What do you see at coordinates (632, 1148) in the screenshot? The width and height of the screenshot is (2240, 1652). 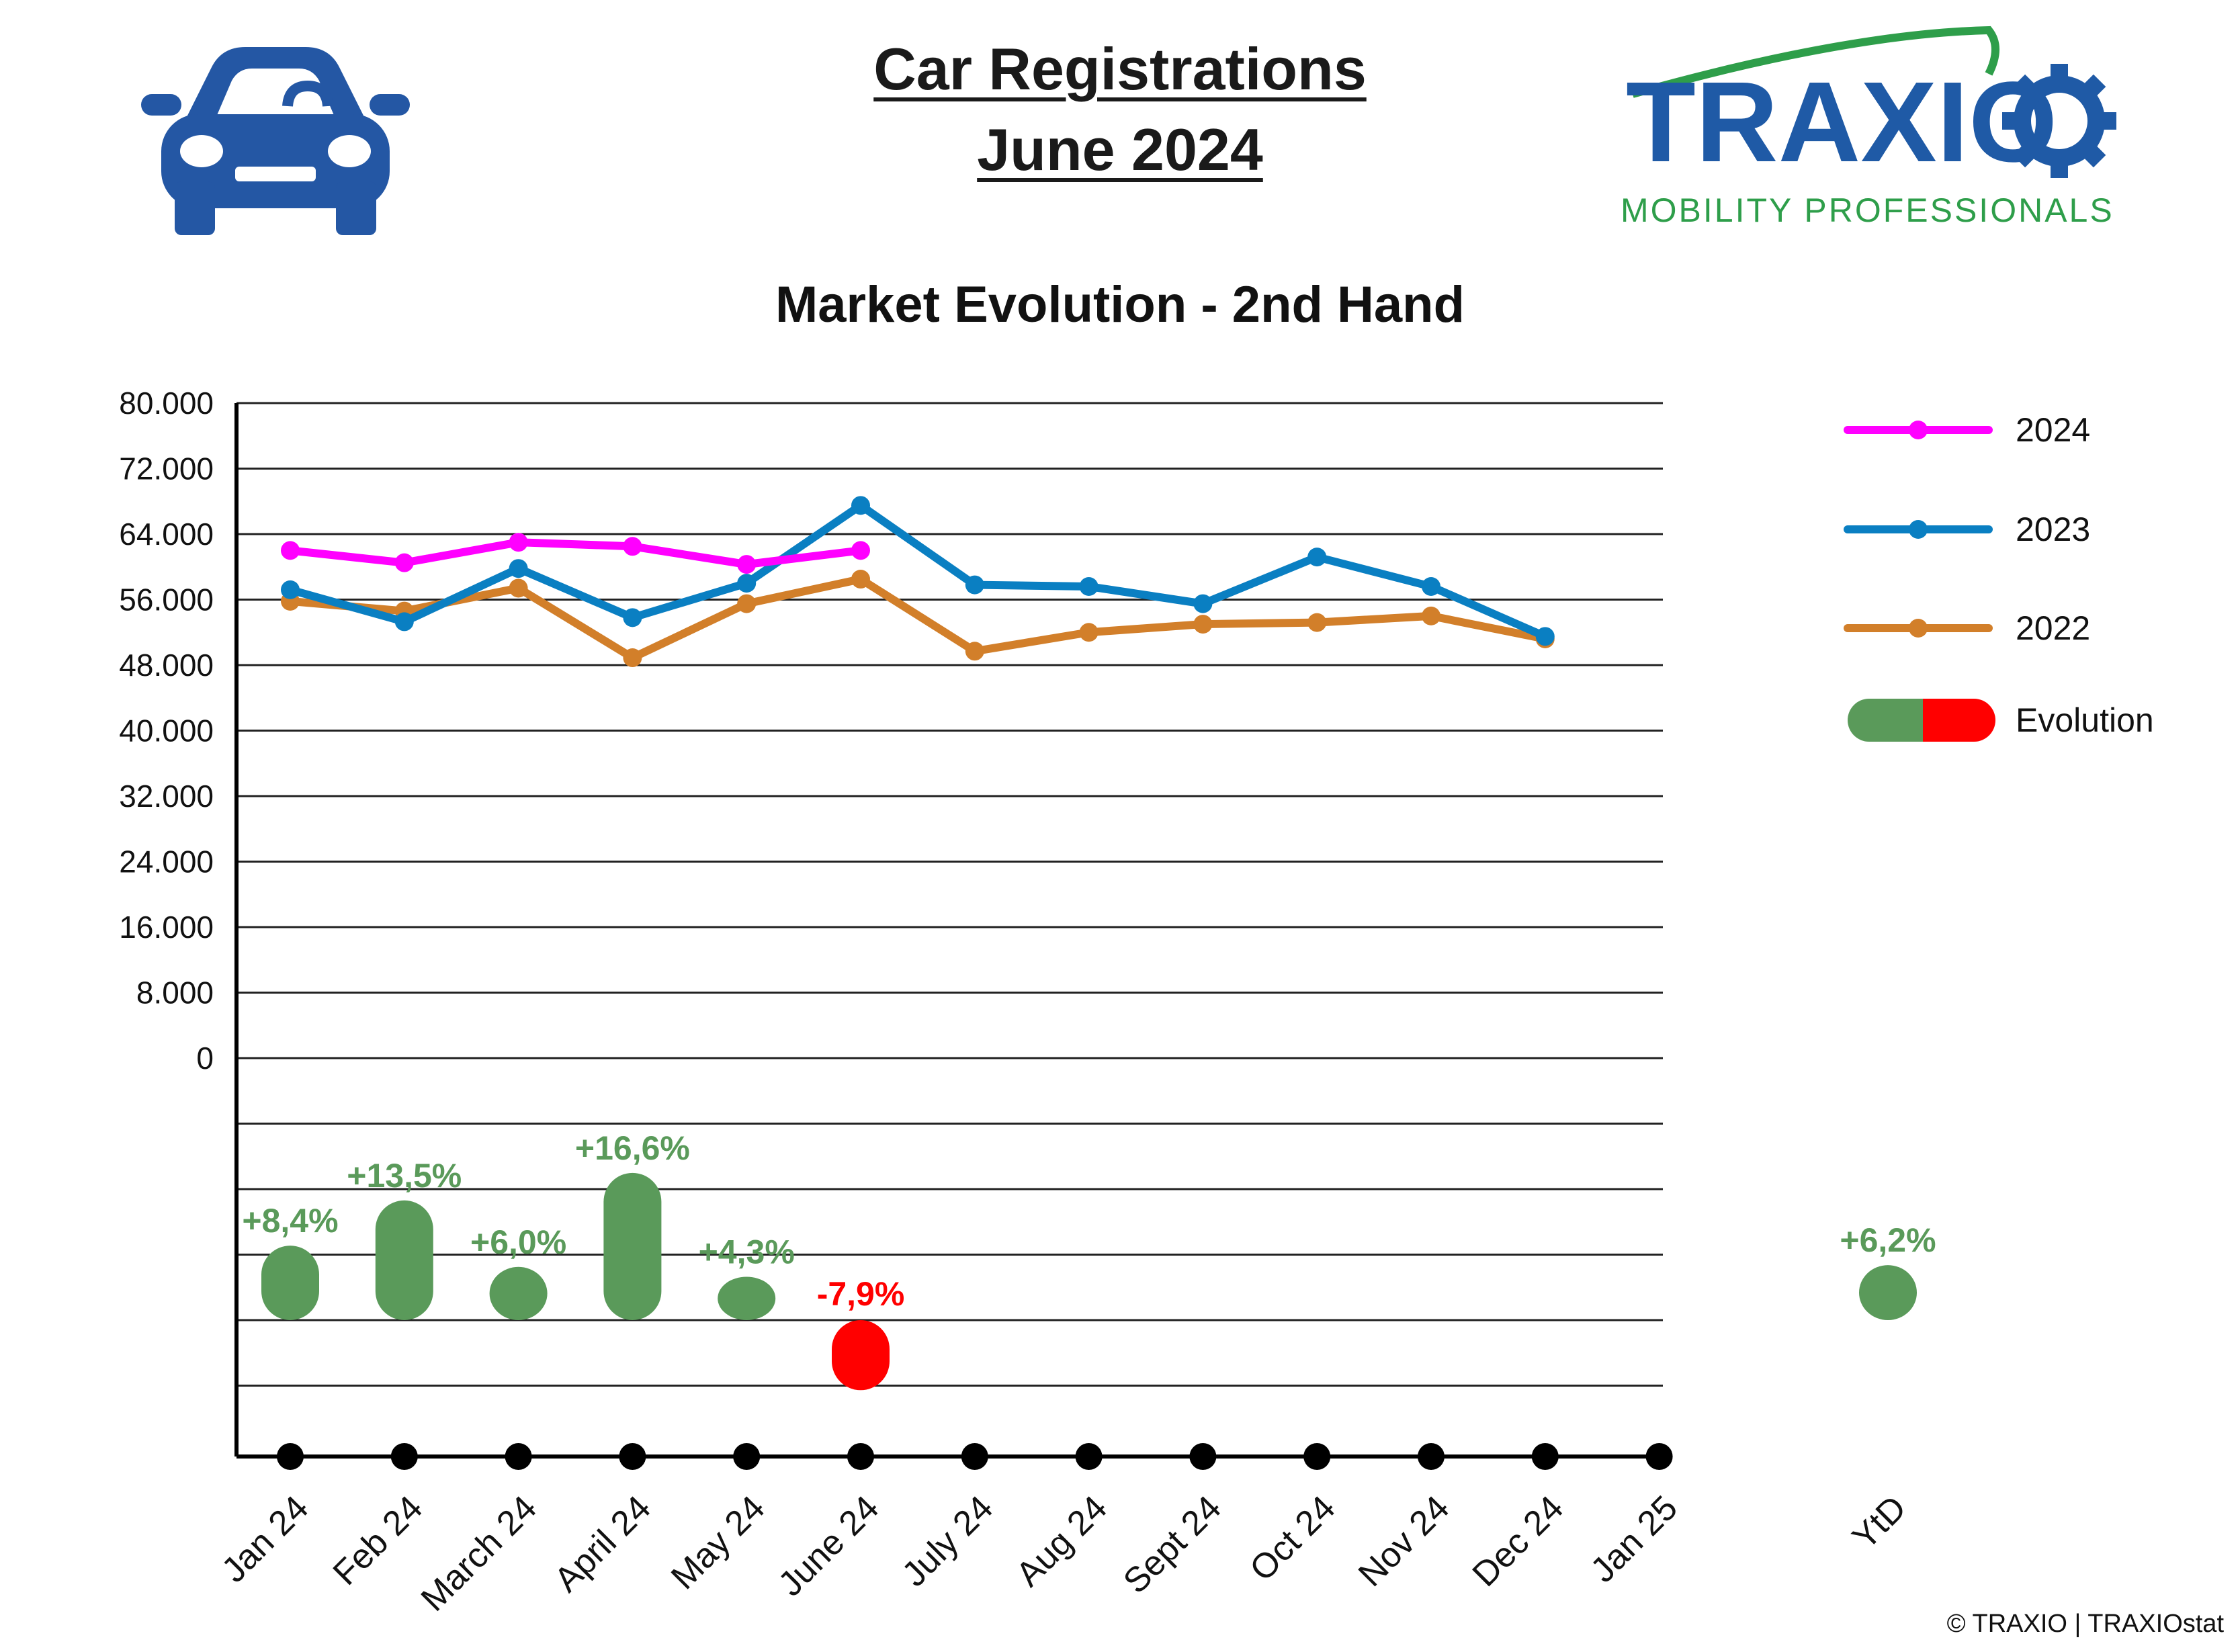 I see `evolution-bar-label: +16,6%` at bounding box center [632, 1148].